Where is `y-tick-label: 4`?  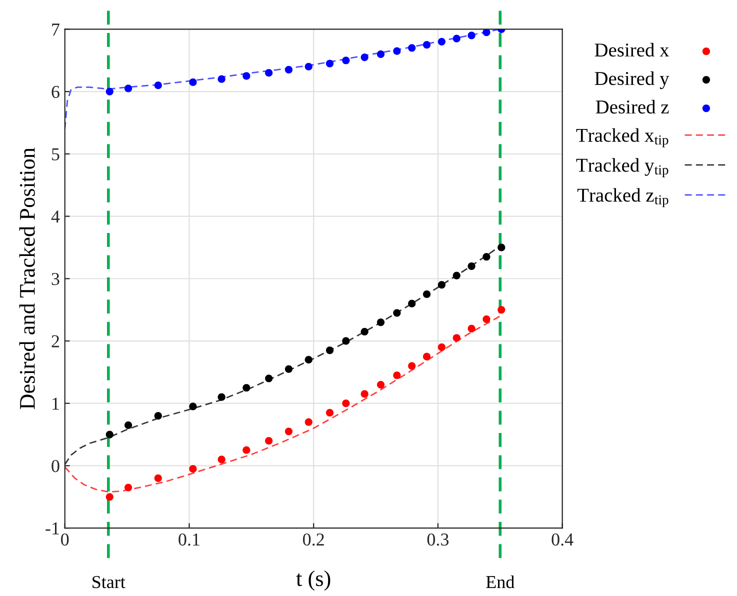
y-tick-label: 4 is located at coordinates (55, 216).